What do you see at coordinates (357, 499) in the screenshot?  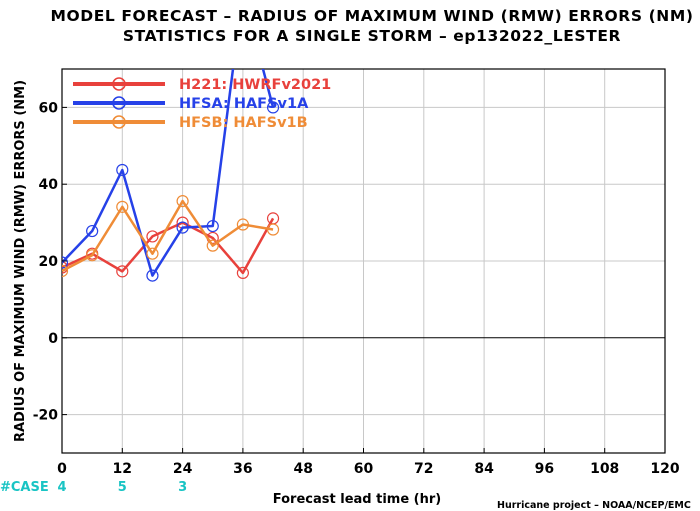 I see `x-axis-label: Forecast lead time (hr)` at bounding box center [357, 499].